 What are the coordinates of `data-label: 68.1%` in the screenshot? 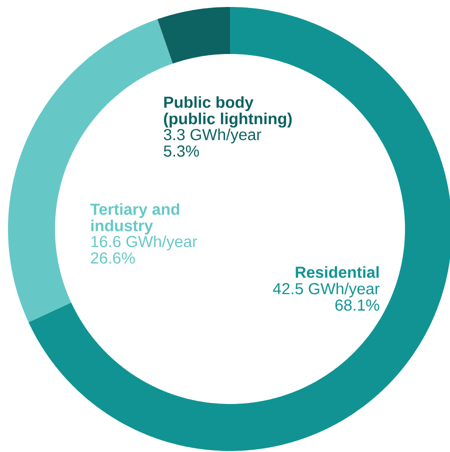 It's located at (357, 305).